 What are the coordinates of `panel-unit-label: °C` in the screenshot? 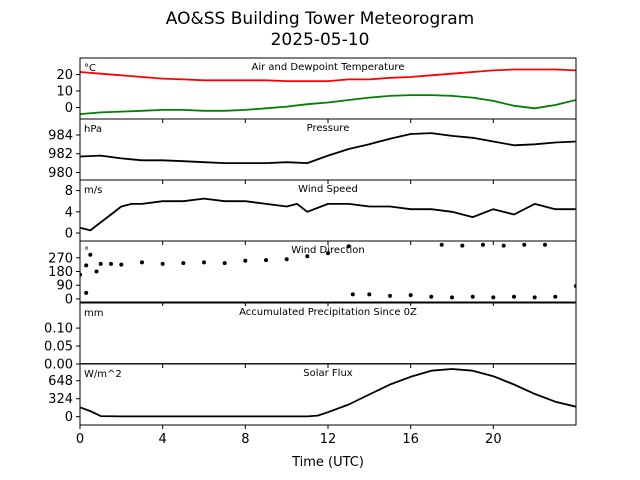 It's located at (90, 68).